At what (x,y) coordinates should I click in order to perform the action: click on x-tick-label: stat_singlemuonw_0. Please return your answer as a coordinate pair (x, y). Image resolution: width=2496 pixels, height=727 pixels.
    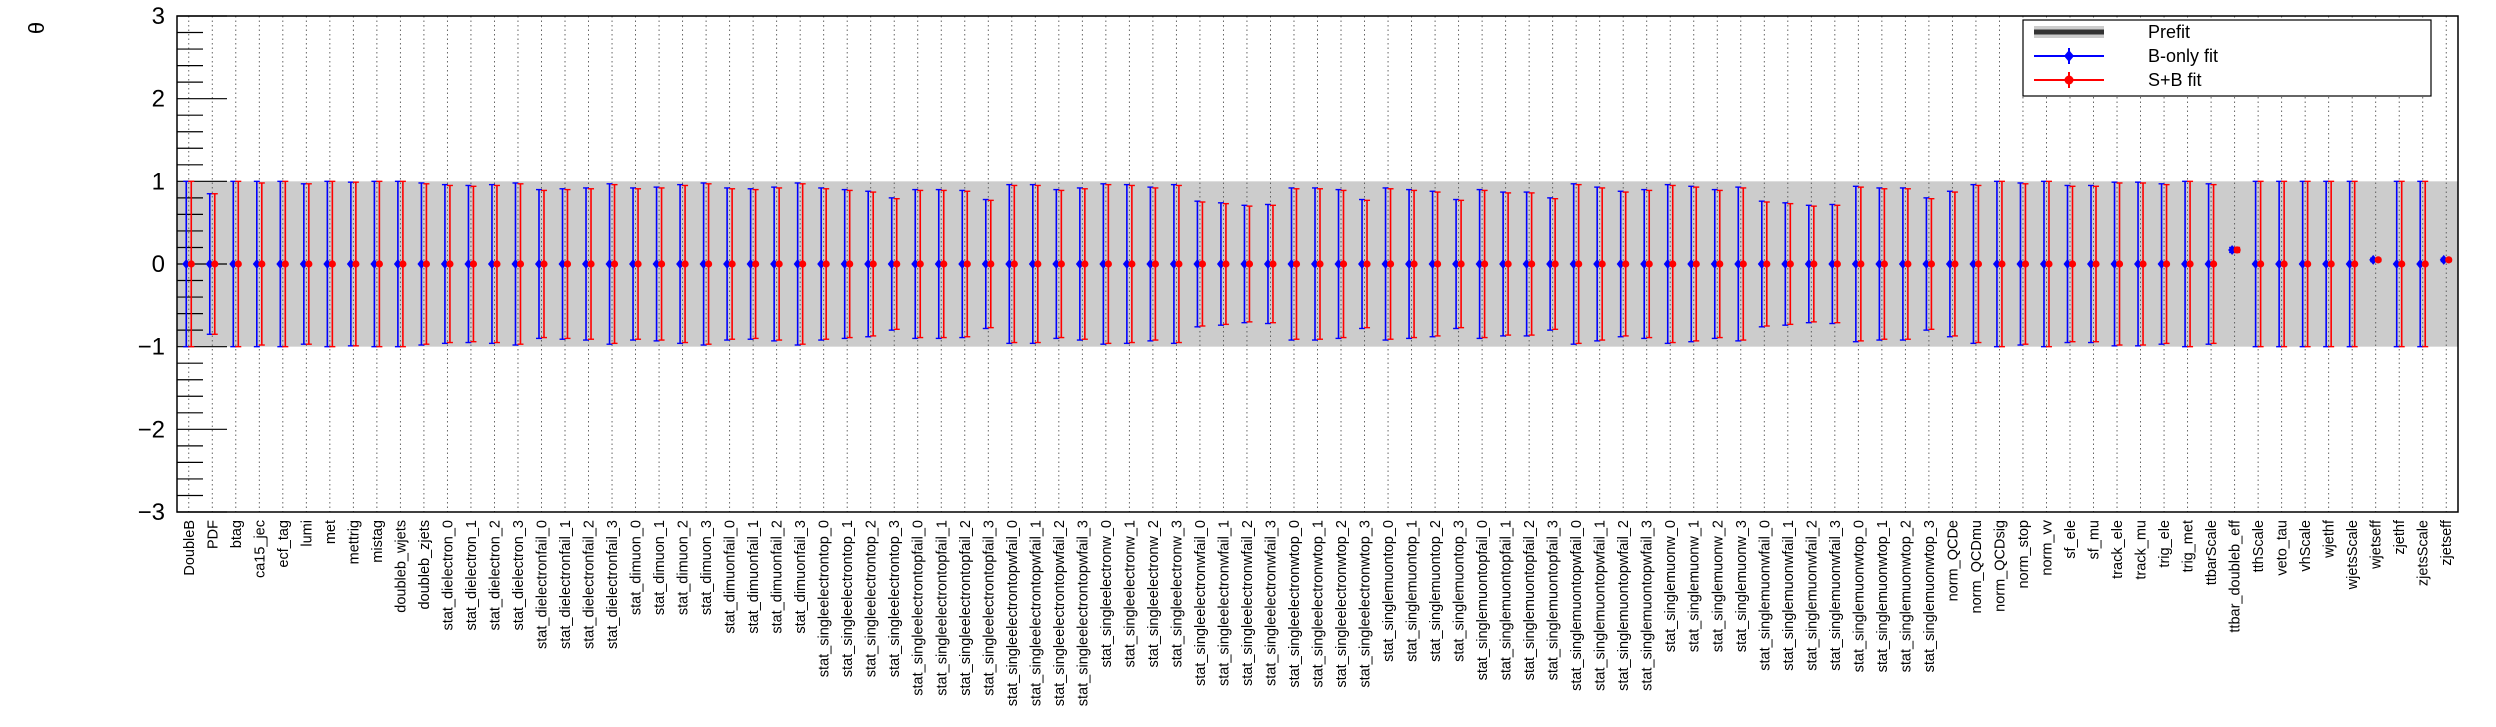
    Looking at the image, I should click on (1671, 586).